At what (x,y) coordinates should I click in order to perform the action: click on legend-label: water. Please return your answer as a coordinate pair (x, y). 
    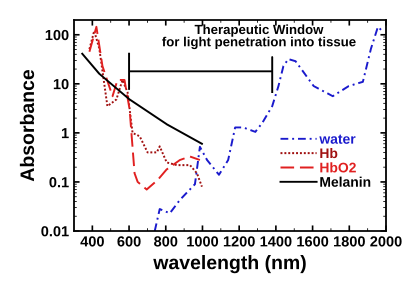
    Looking at the image, I should click on (337, 139).